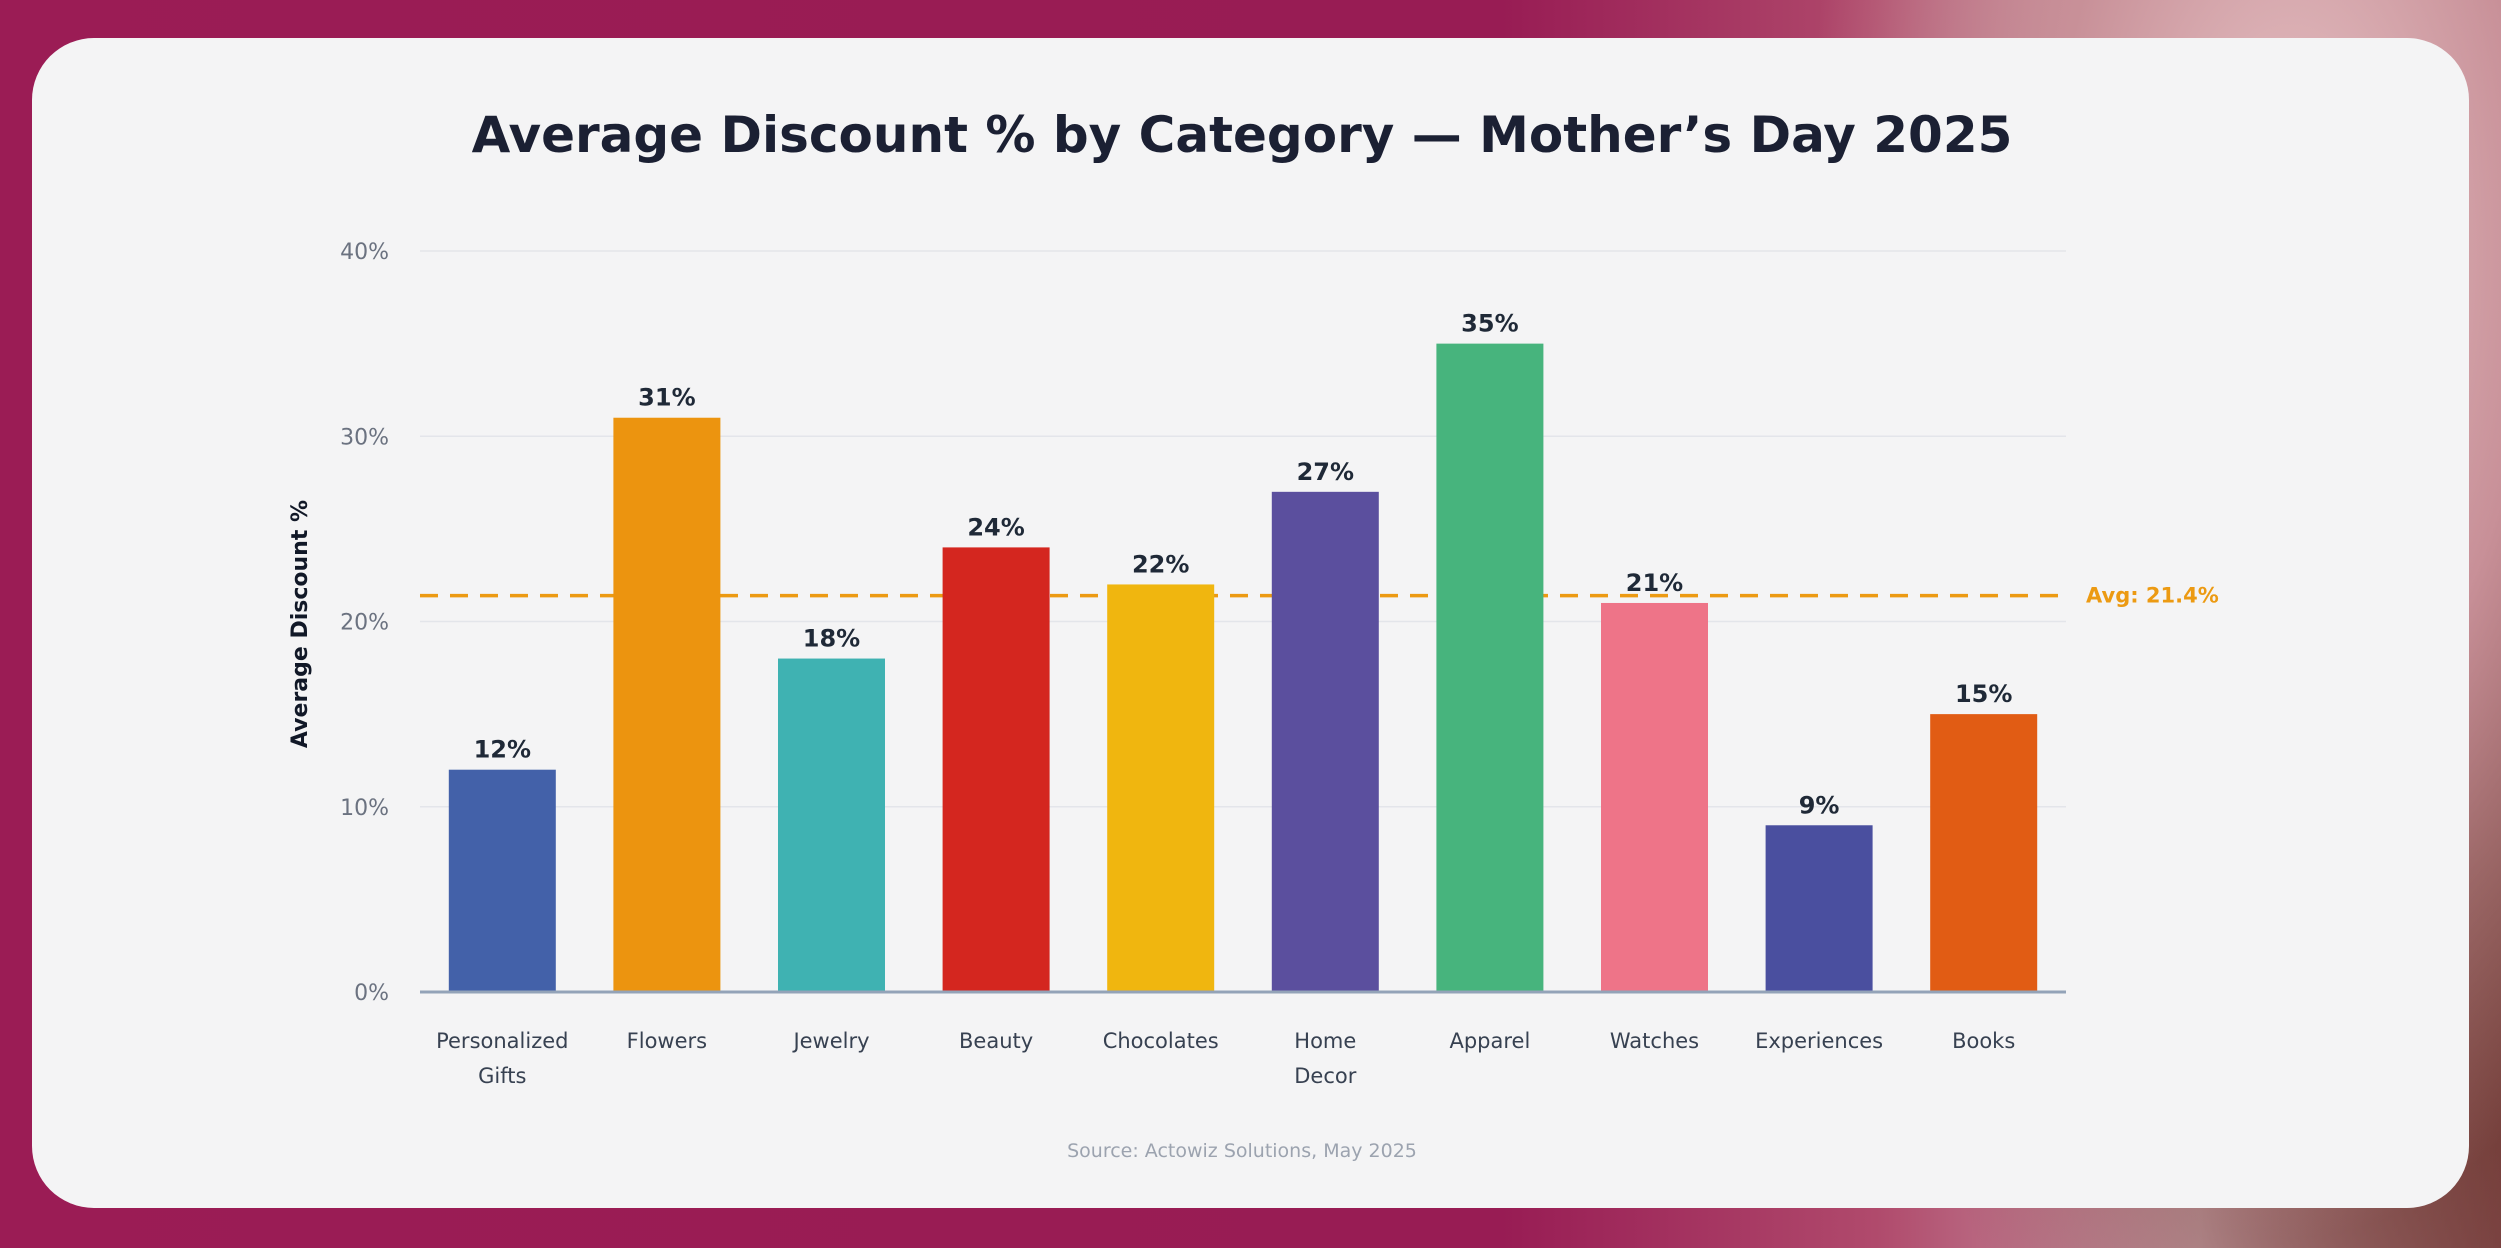 This screenshot has height=1248, width=2501. I want to click on data-label: 12%, so click(502, 750).